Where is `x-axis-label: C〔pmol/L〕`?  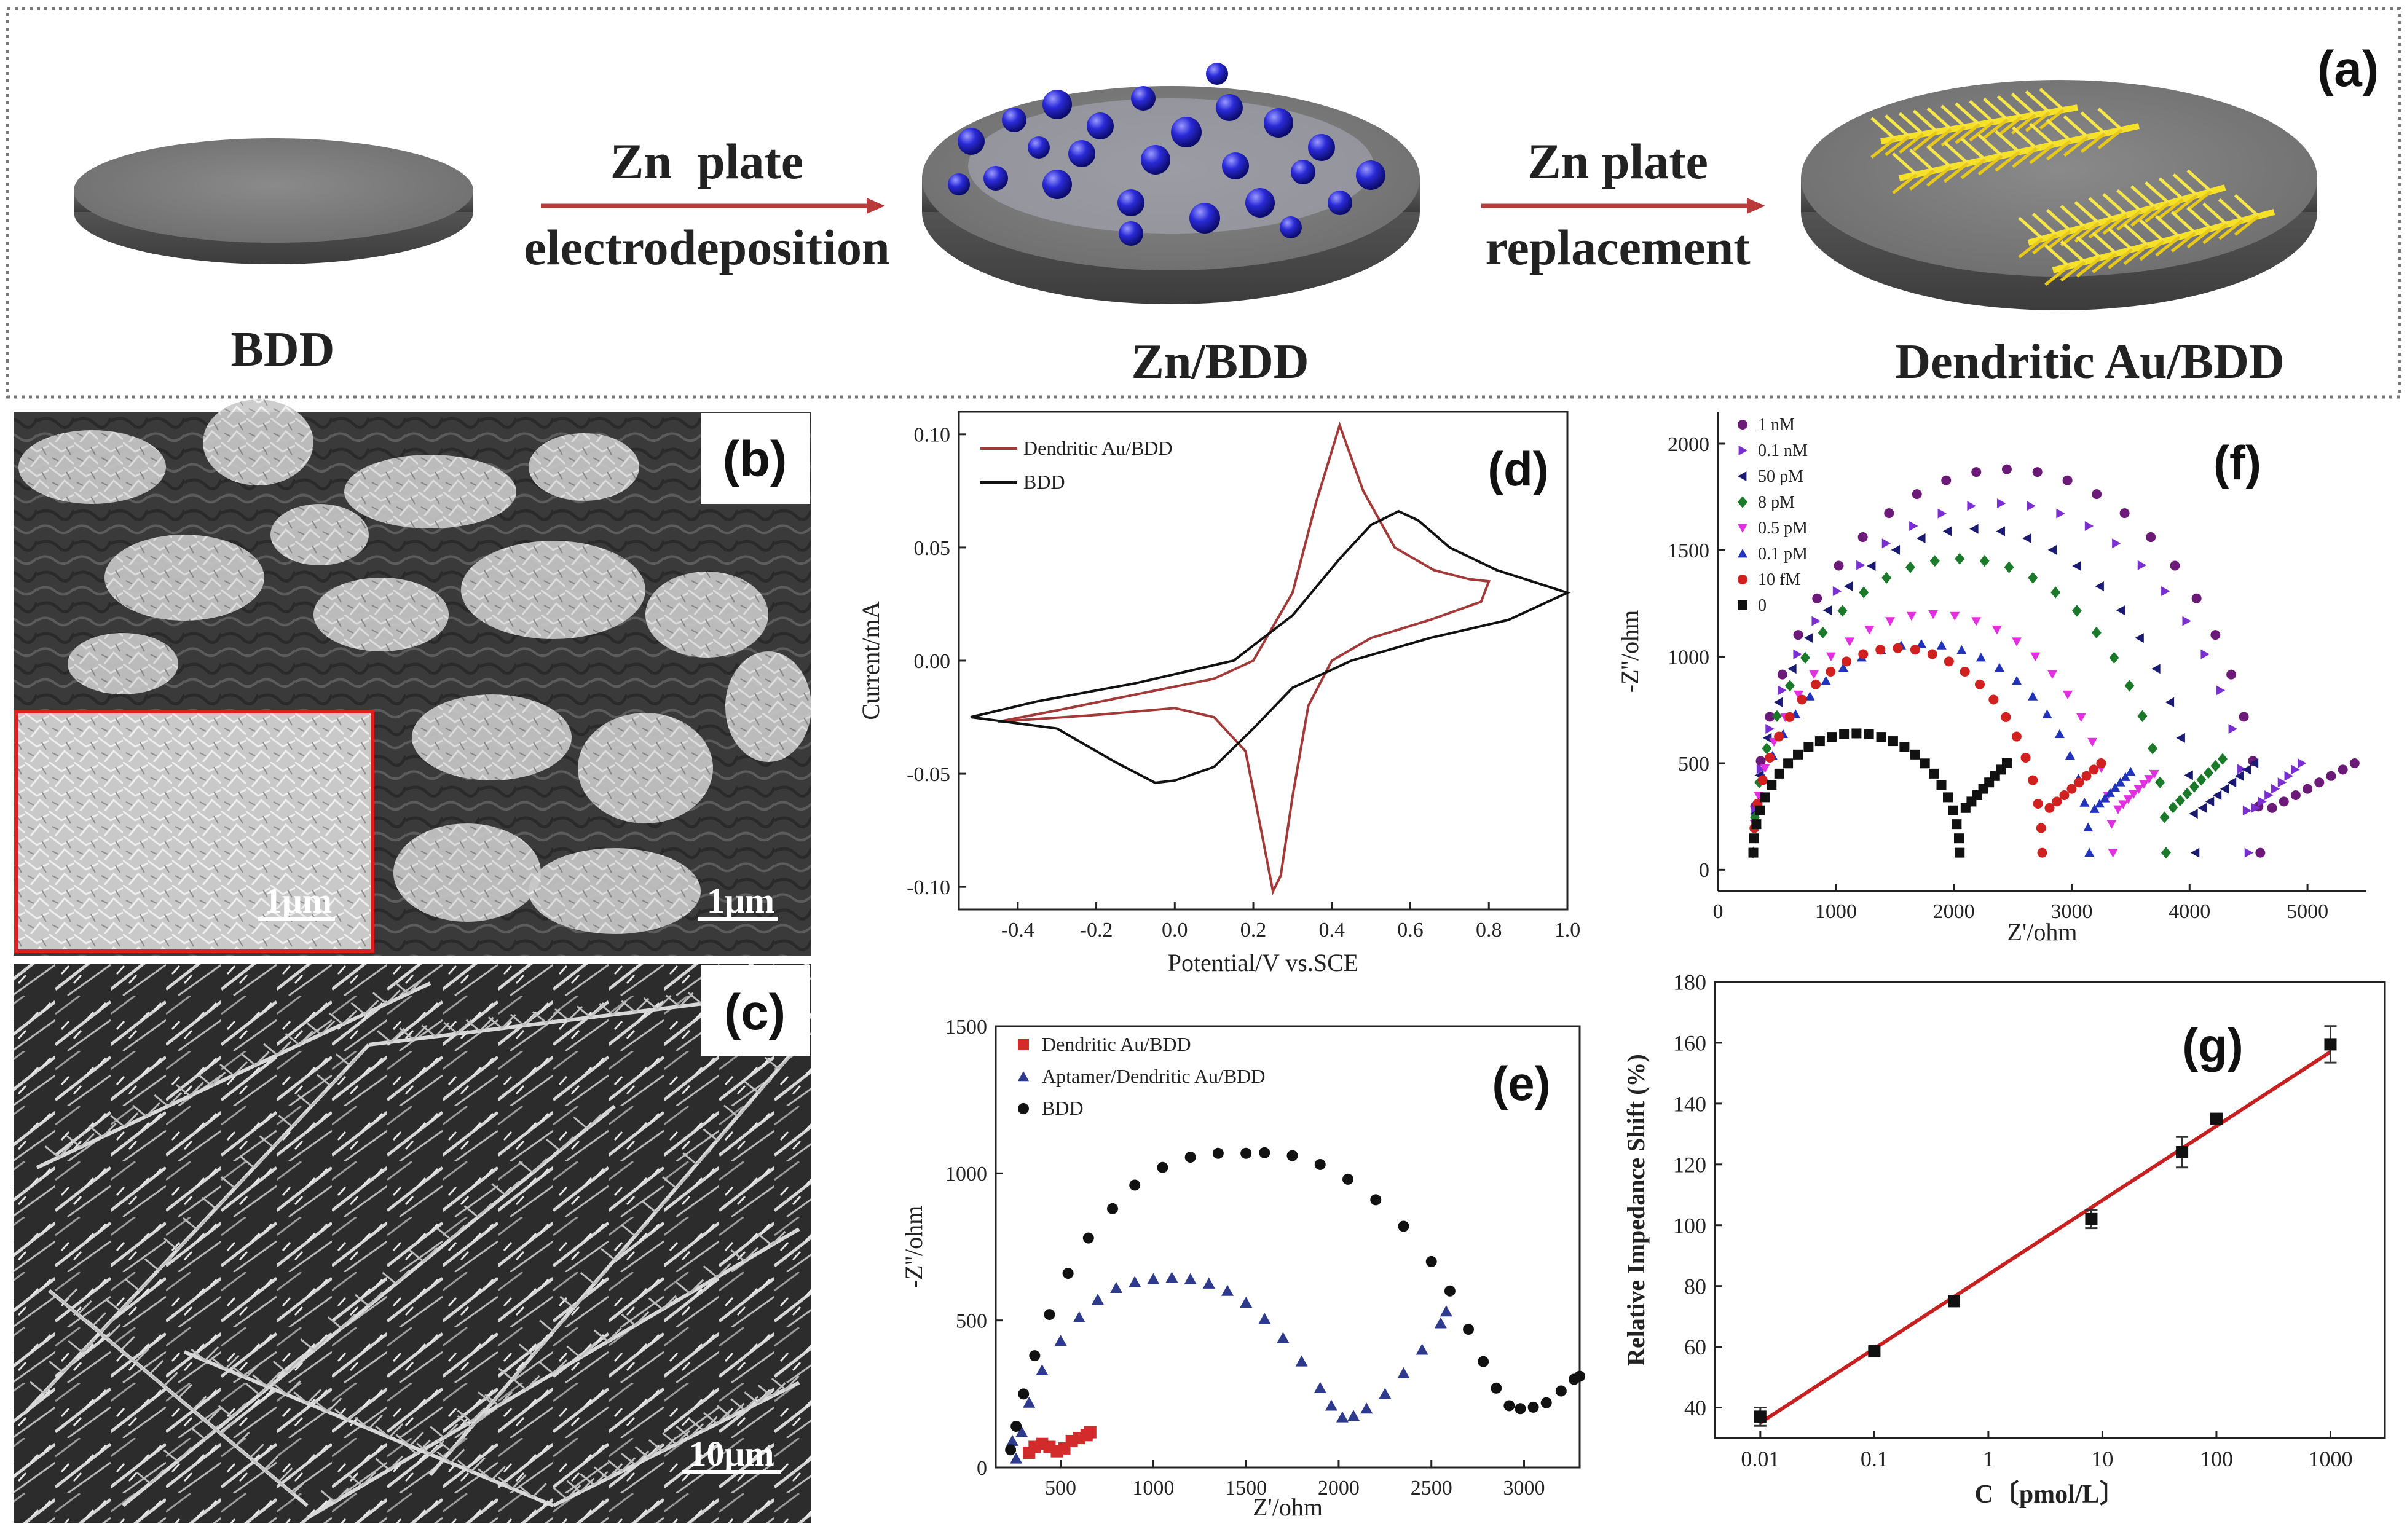 x-axis-label: C〔pmol/L〕 is located at coordinates (2049, 1494).